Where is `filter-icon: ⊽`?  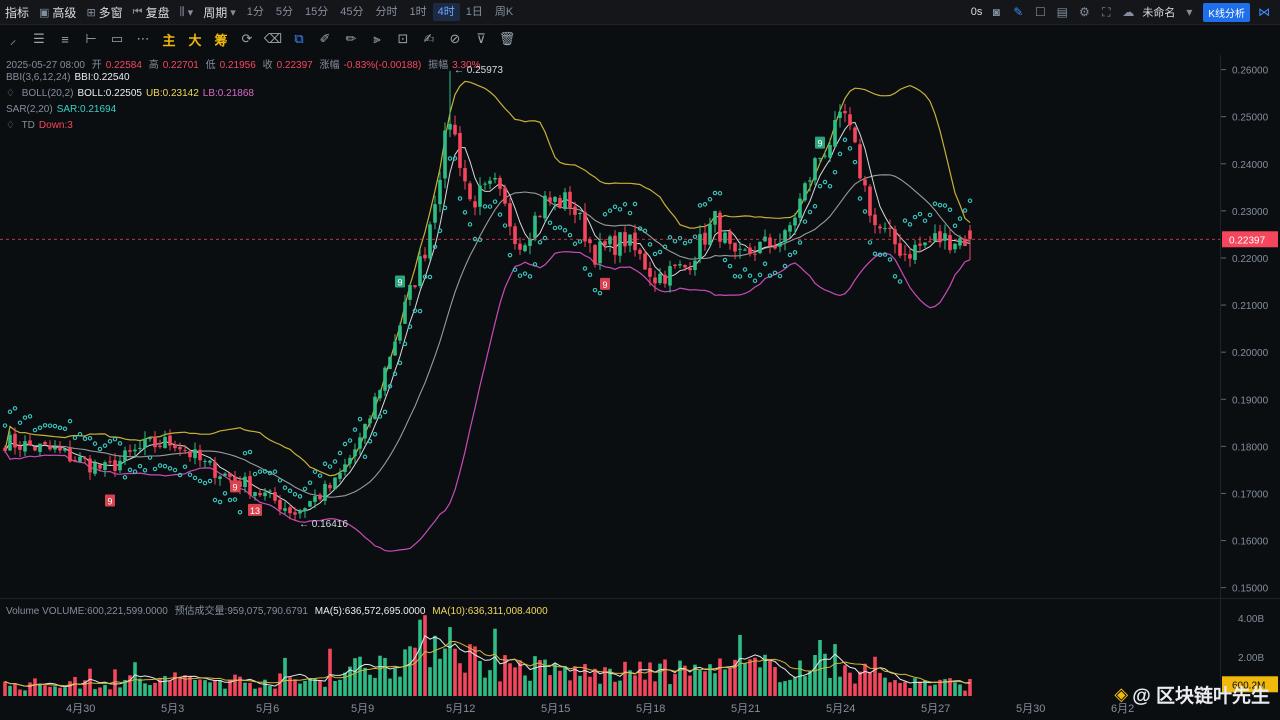
filter-icon: ⊽ is located at coordinates (481, 38).